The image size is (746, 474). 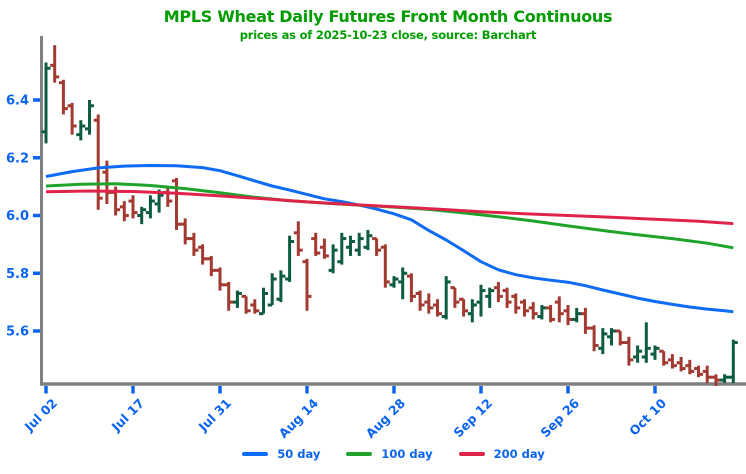 I want to click on legend-label-200-day: 200 day, so click(x=519, y=454).